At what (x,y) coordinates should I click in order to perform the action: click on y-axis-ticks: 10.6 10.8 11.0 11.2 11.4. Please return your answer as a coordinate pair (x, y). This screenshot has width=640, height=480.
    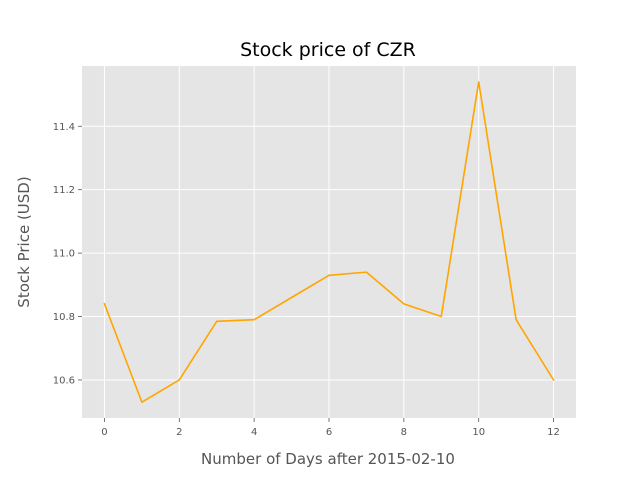
    Looking at the image, I should click on (67, 254).